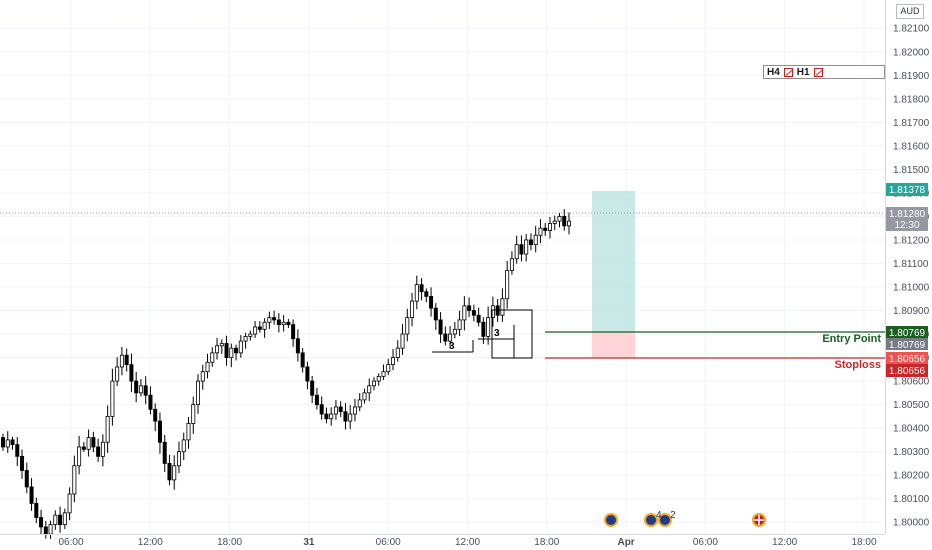 This screenshot has height=550, width=932. I want to click on stop-price-tag: 1.80656 1.80656, so click(907, 364).